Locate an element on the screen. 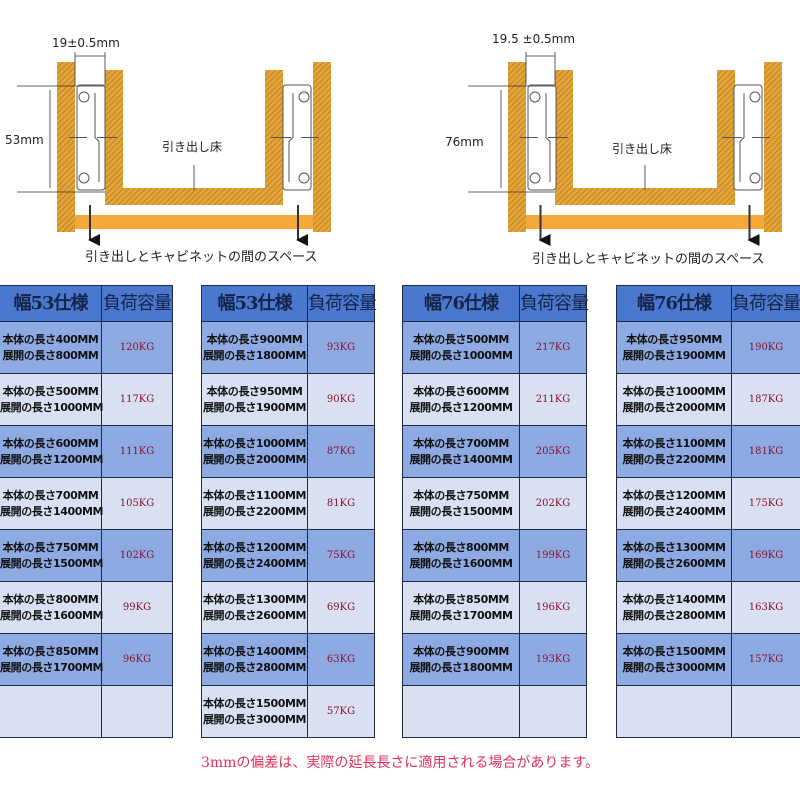  body-length: 本体の長さ1400MM is located at coordinates (674, 599).